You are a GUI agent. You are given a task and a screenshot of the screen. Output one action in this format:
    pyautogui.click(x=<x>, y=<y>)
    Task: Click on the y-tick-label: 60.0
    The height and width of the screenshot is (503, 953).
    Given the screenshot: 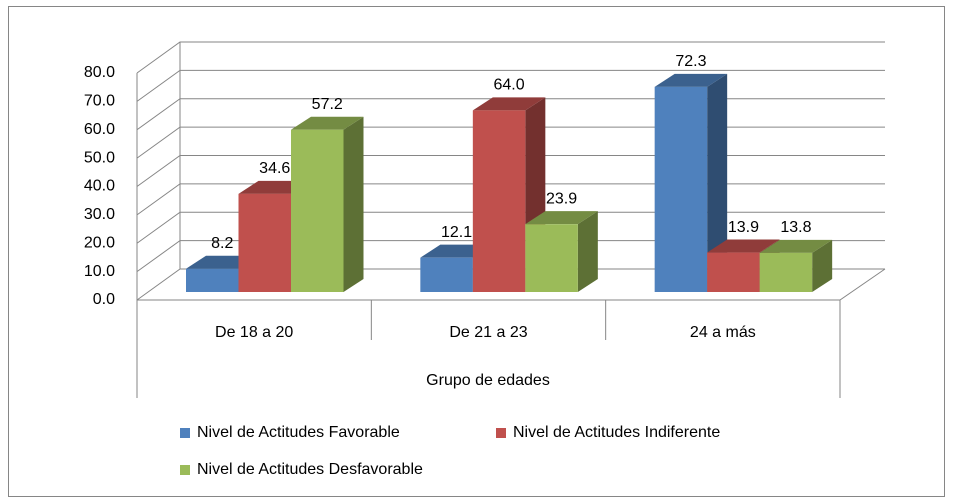 What is the action you would take?
    pyautogui.click(x=99, y=129)
    